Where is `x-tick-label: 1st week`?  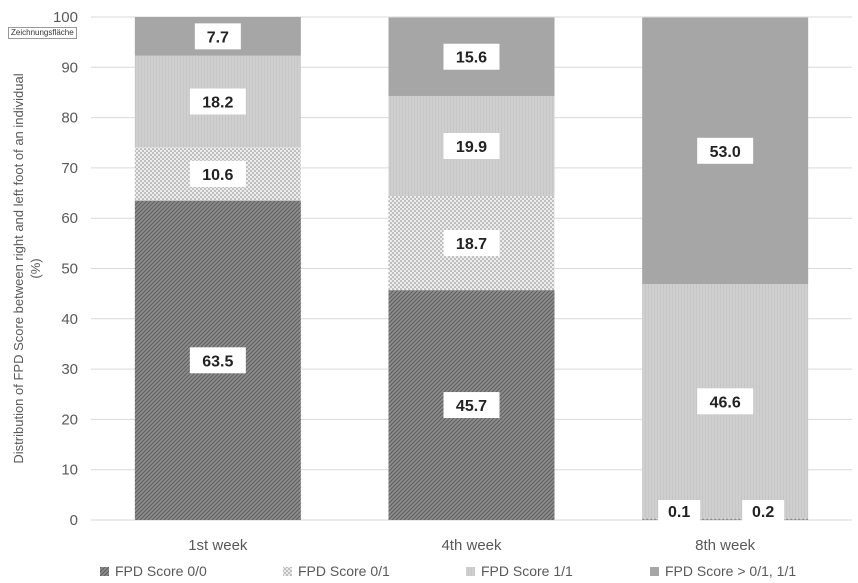
x-tick-label: 1st week is located at coordinates (218, 545).